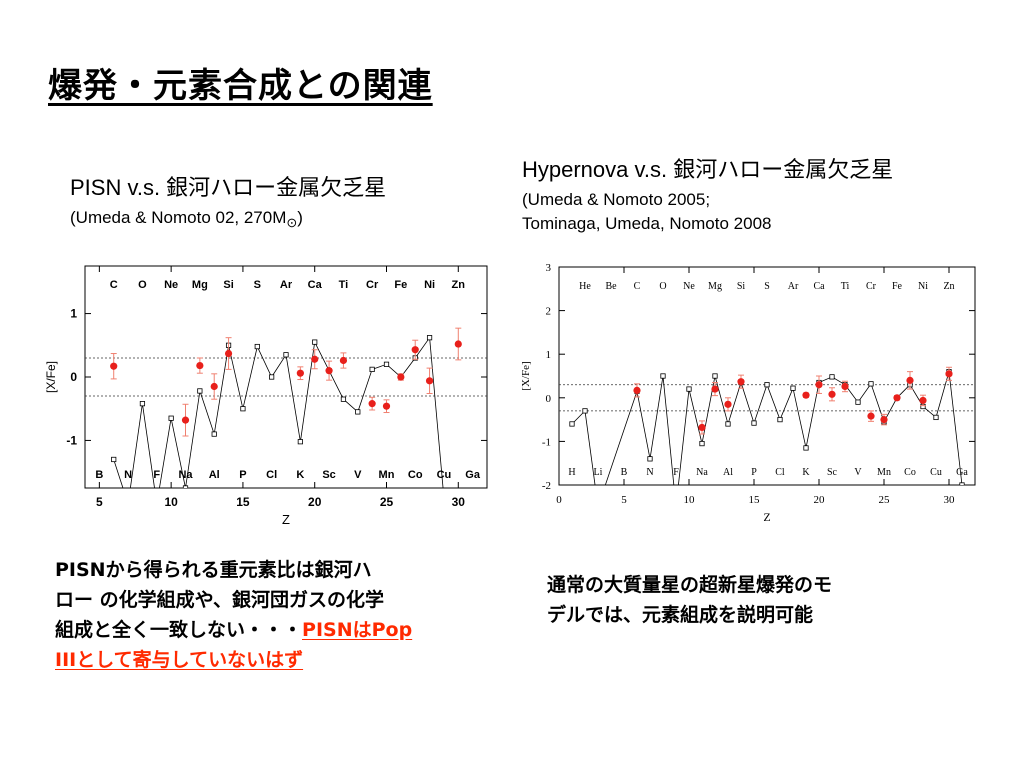 Image resolution: width=1024 pixels, height=768 pixels. I want to click on observed-point-z24, so click(372, 404).